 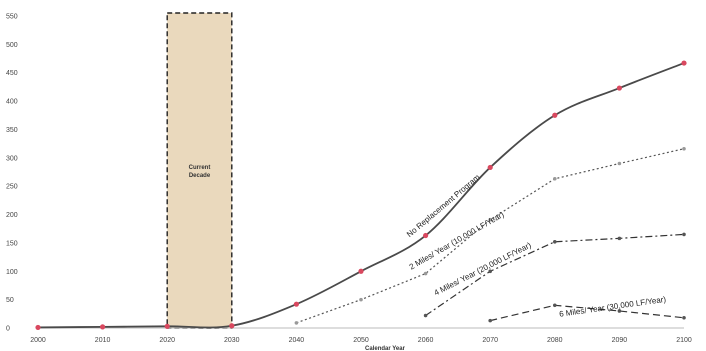 I want to click on x-tick-label: 2070, so click(x=490, y=340).